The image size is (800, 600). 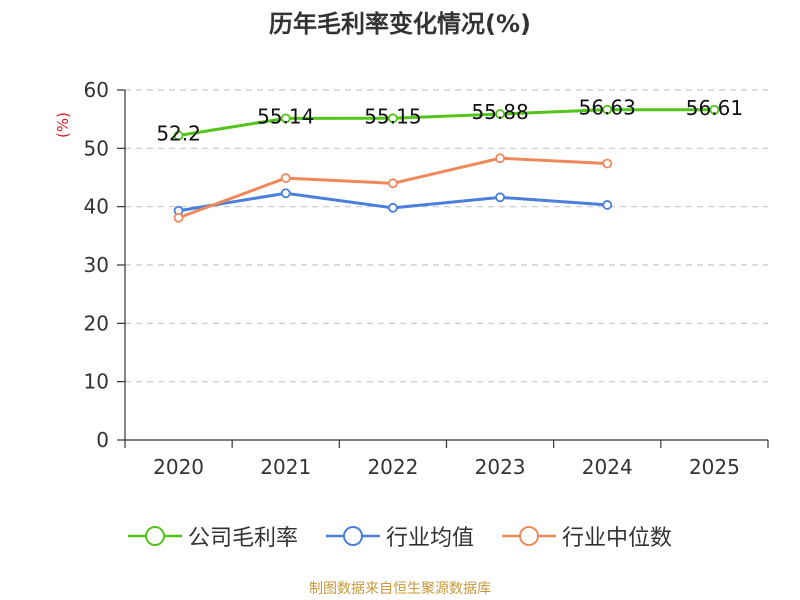 I want to click on y-tick-label: 60, so click(x=96, y=90).